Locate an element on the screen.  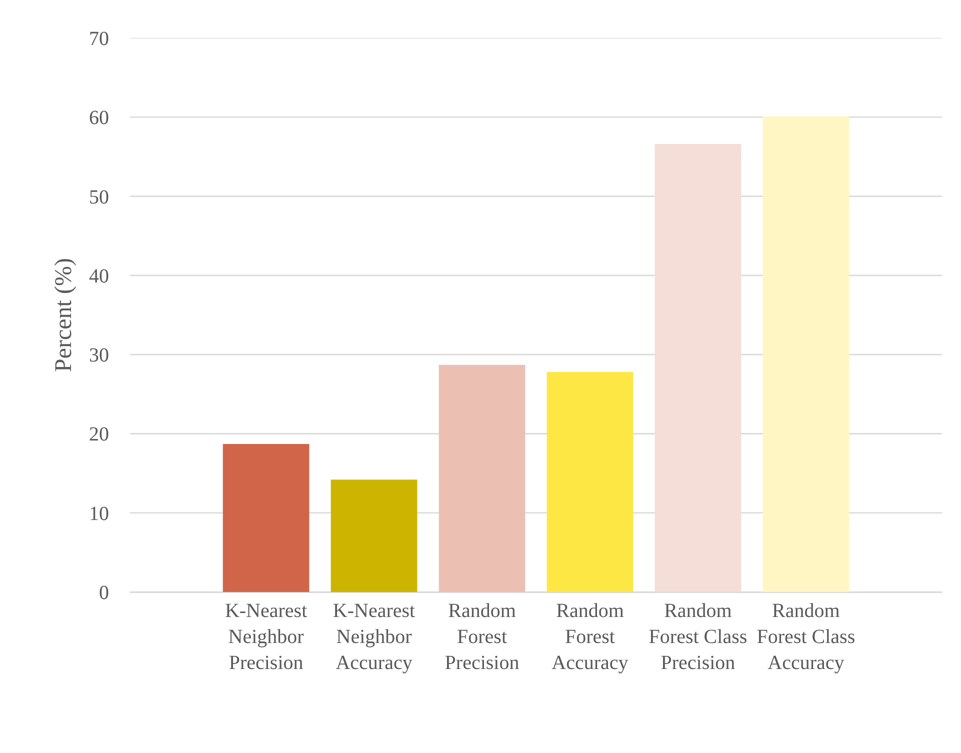
x-tick-label: K-Nearest Neighbor Precision is located at coordinates (266, 637).